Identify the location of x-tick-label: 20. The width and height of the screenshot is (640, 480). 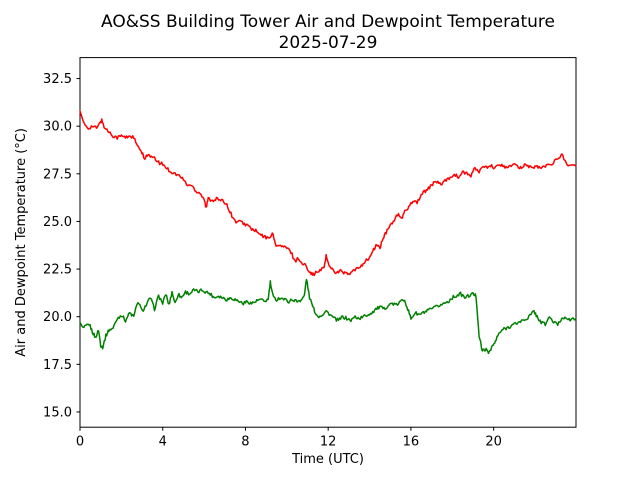
(493, 442).